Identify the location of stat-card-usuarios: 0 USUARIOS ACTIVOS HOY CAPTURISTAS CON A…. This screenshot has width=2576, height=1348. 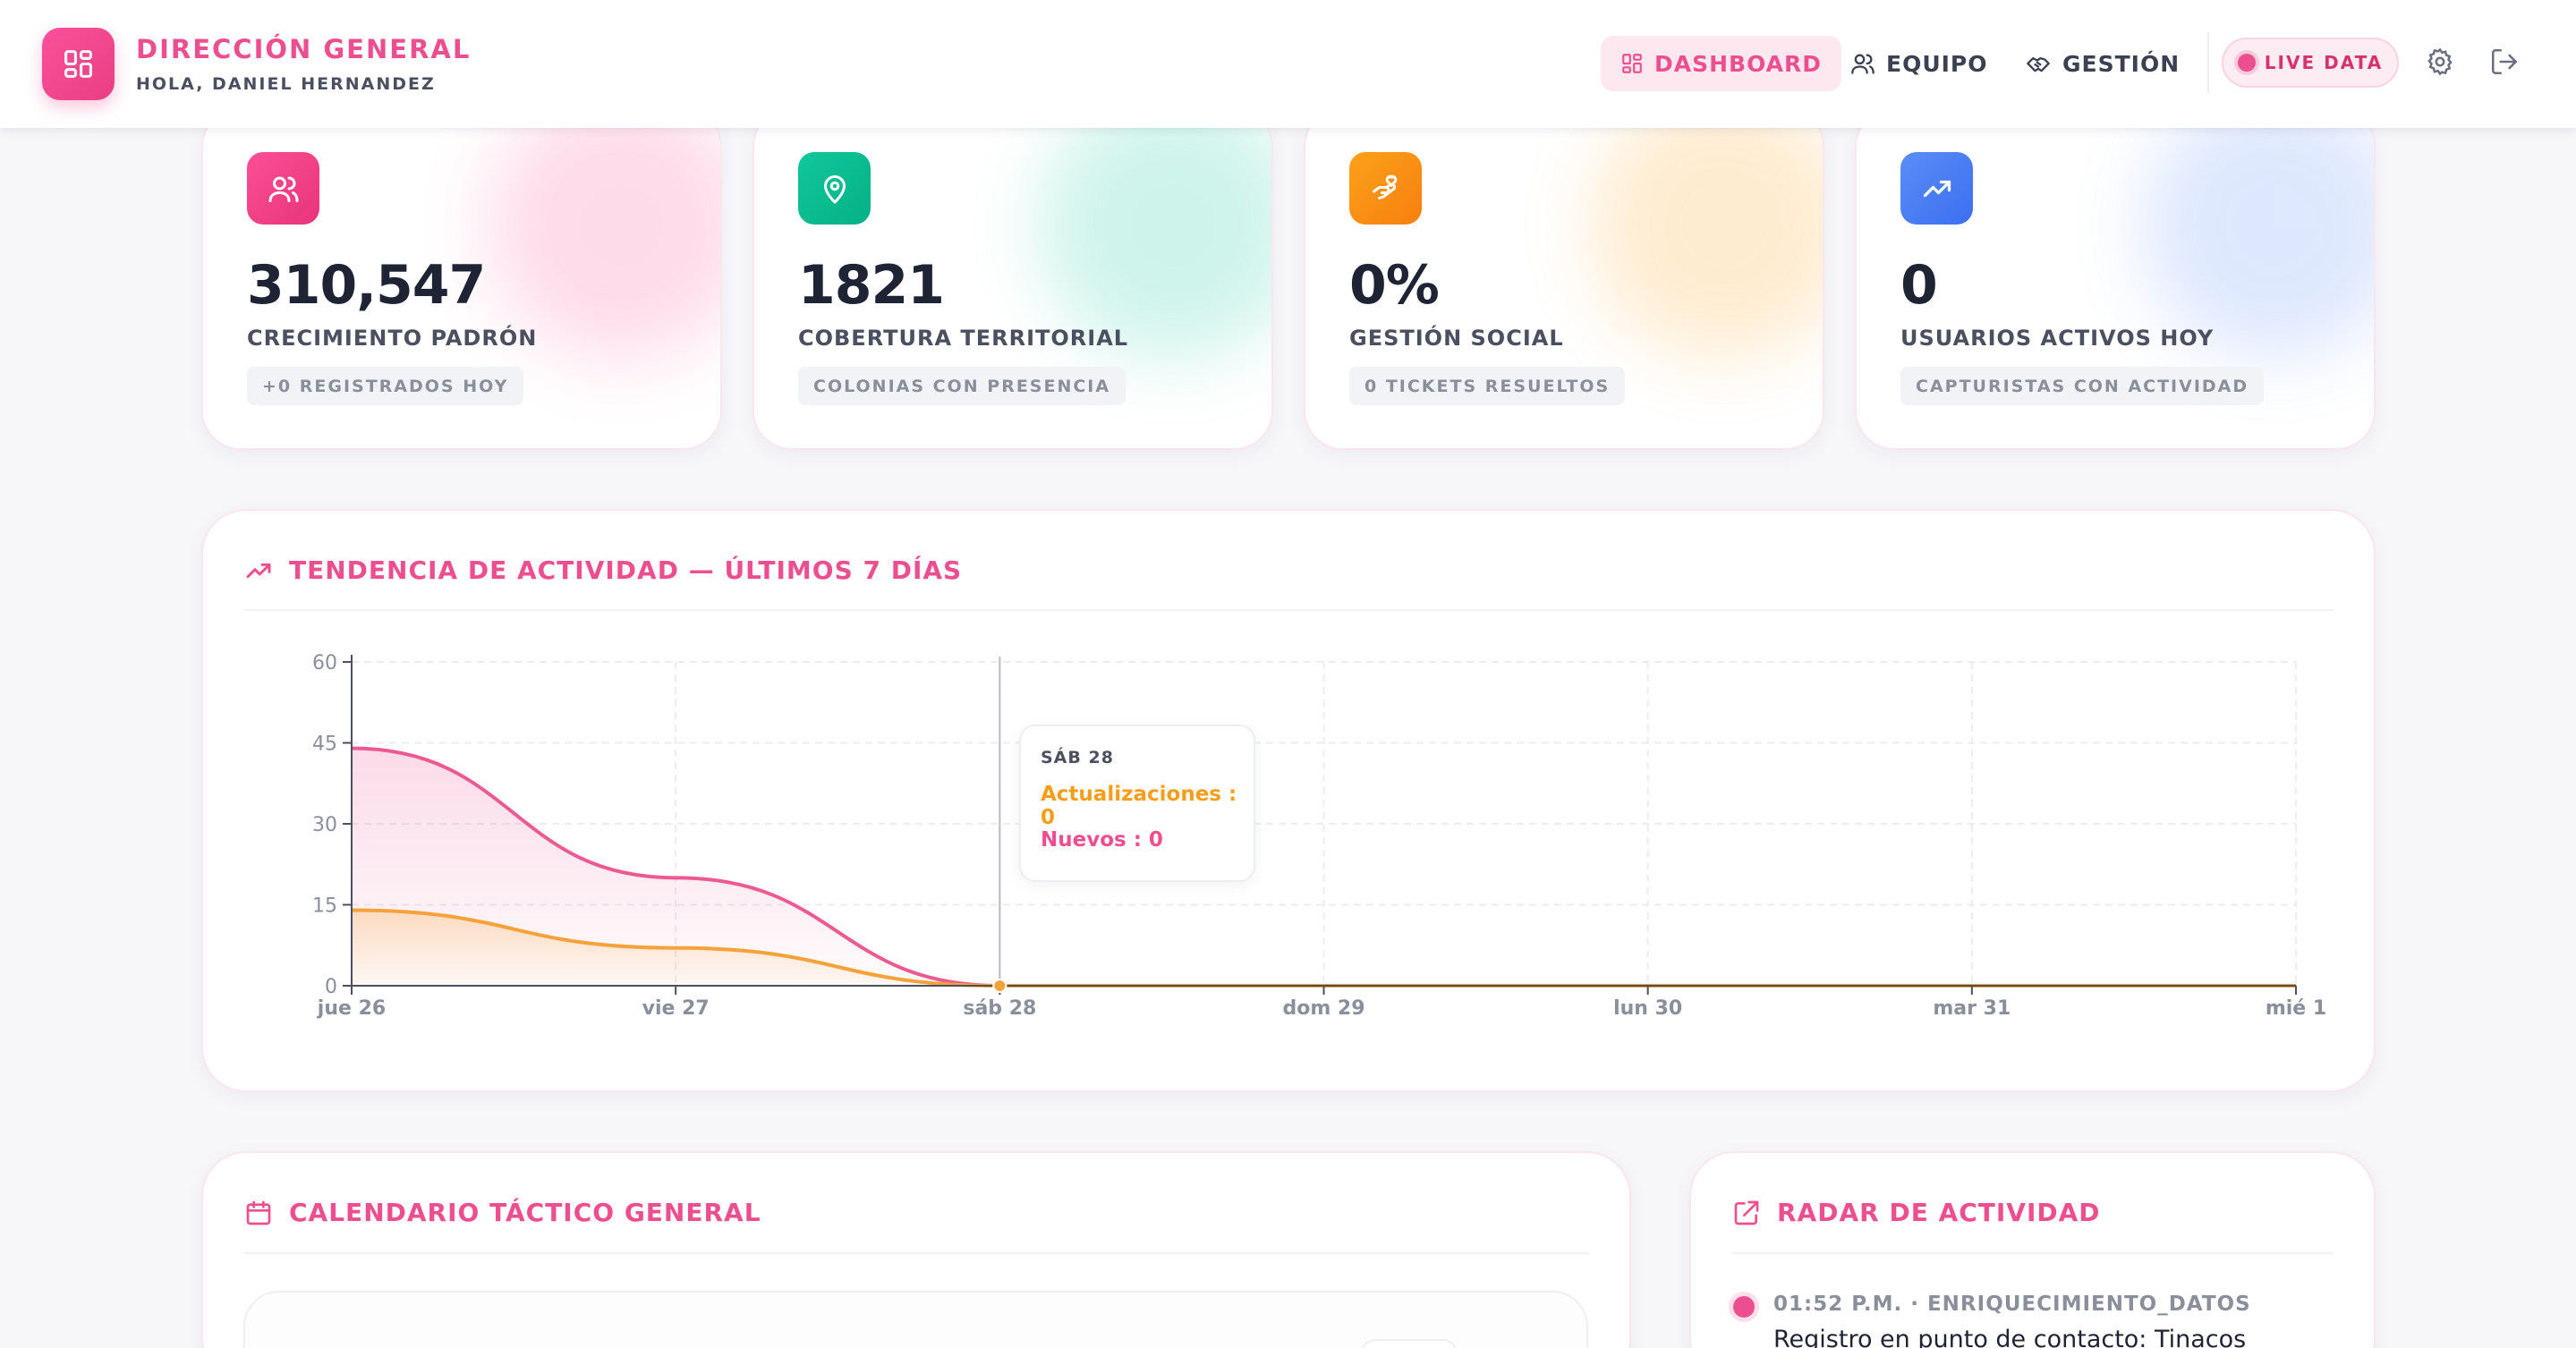
(2115, 278).